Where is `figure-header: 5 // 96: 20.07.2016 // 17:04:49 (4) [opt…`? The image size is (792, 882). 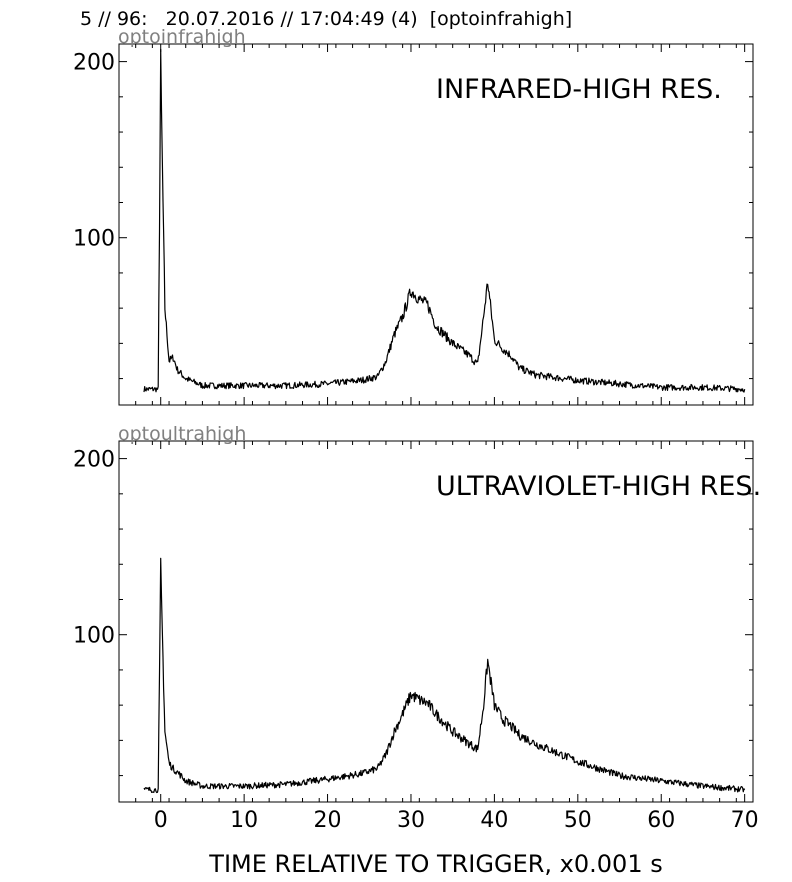 figure-header: 5 // 96: 20.07.2016 // 17:04:49 (4) [opt… is located at coordinates (326, 19).